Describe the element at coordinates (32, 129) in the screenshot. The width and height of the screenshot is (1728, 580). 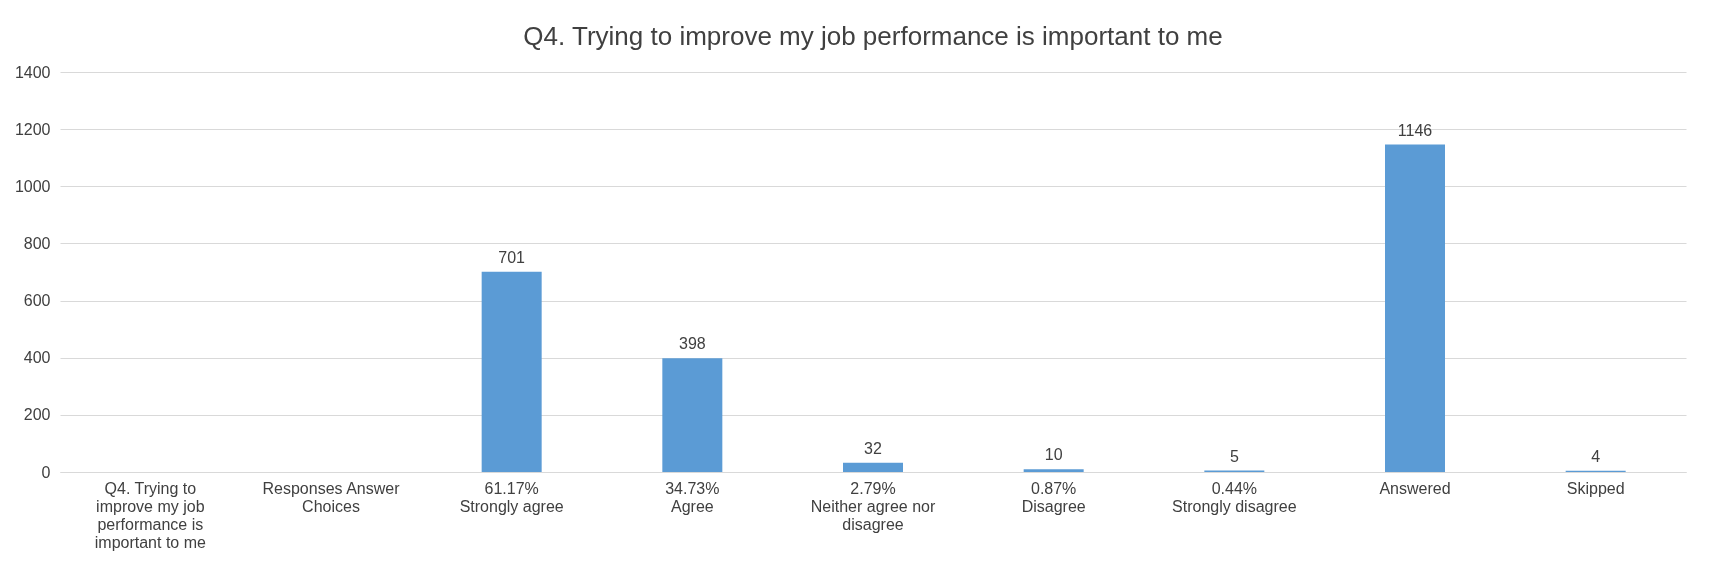
I see `y-tick-label: 1200` at that location.